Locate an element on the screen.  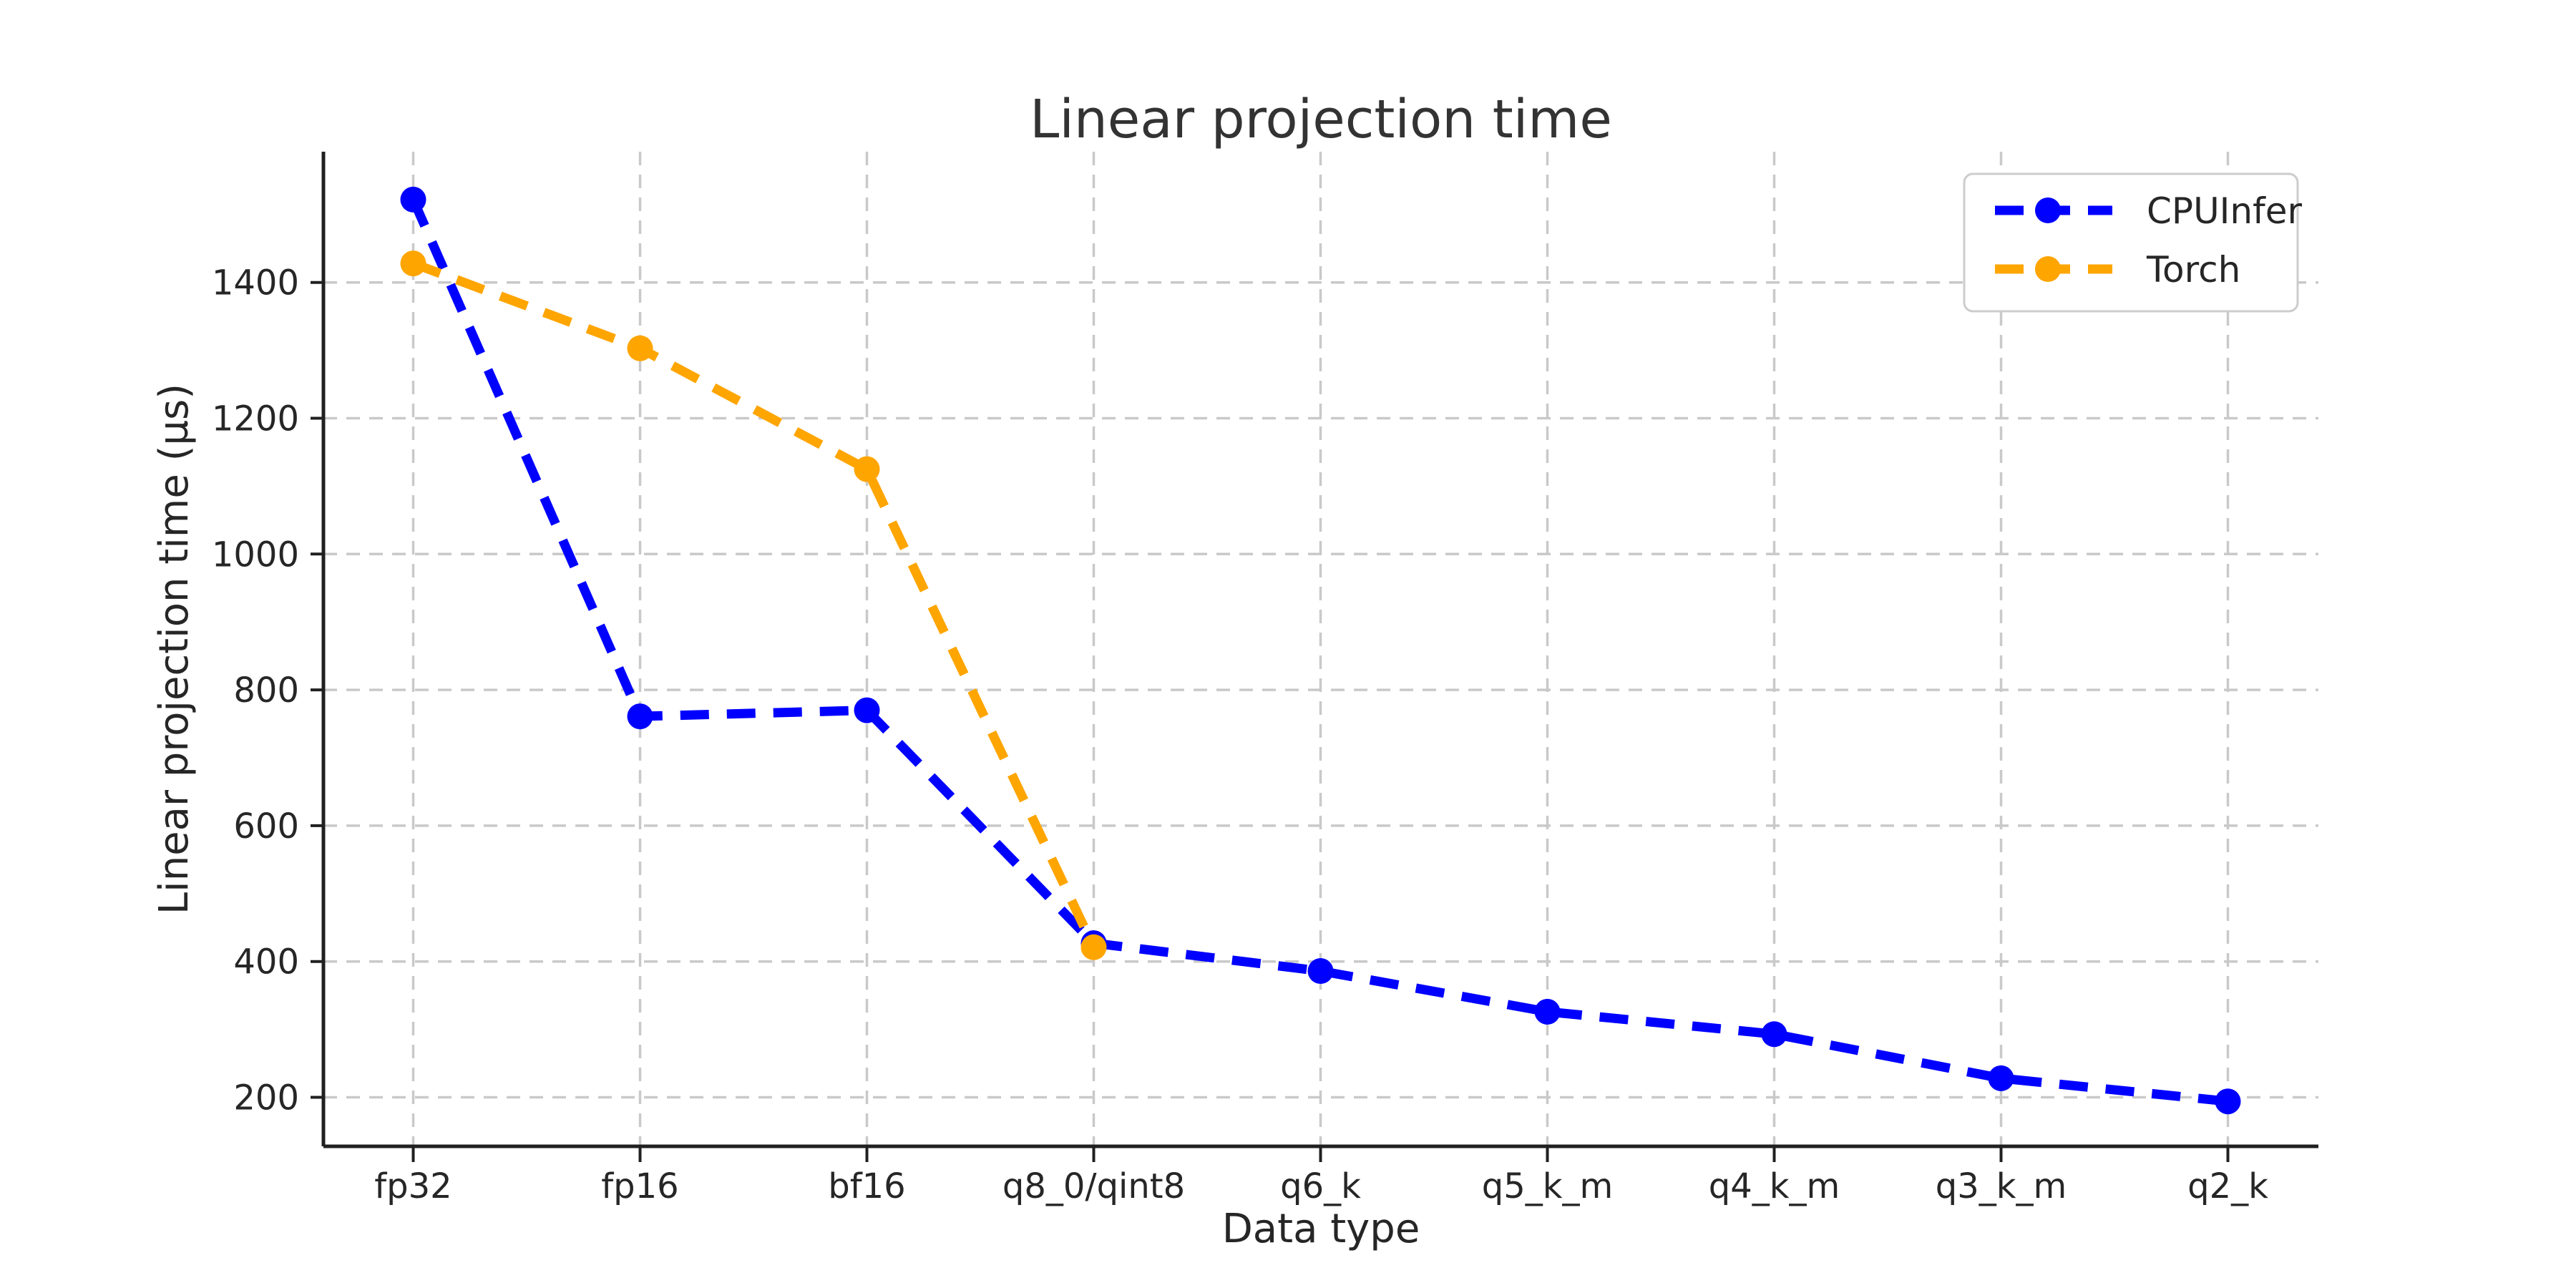
x-tick-label: fp32 is located at coordinates (413, 1186).